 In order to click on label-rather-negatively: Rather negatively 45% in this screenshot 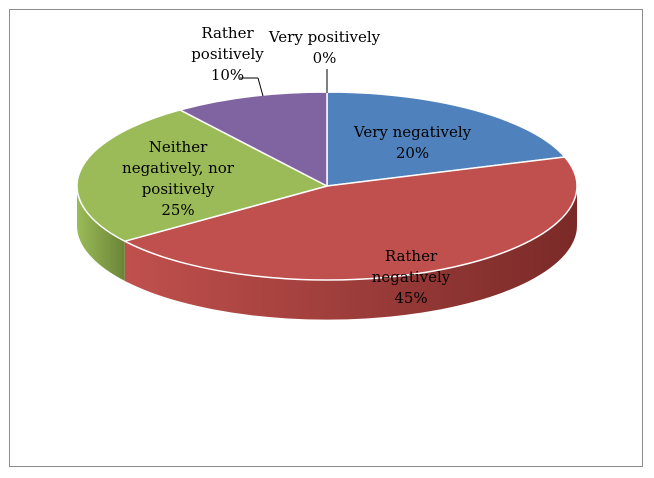, I will do `click(411, 277)`.